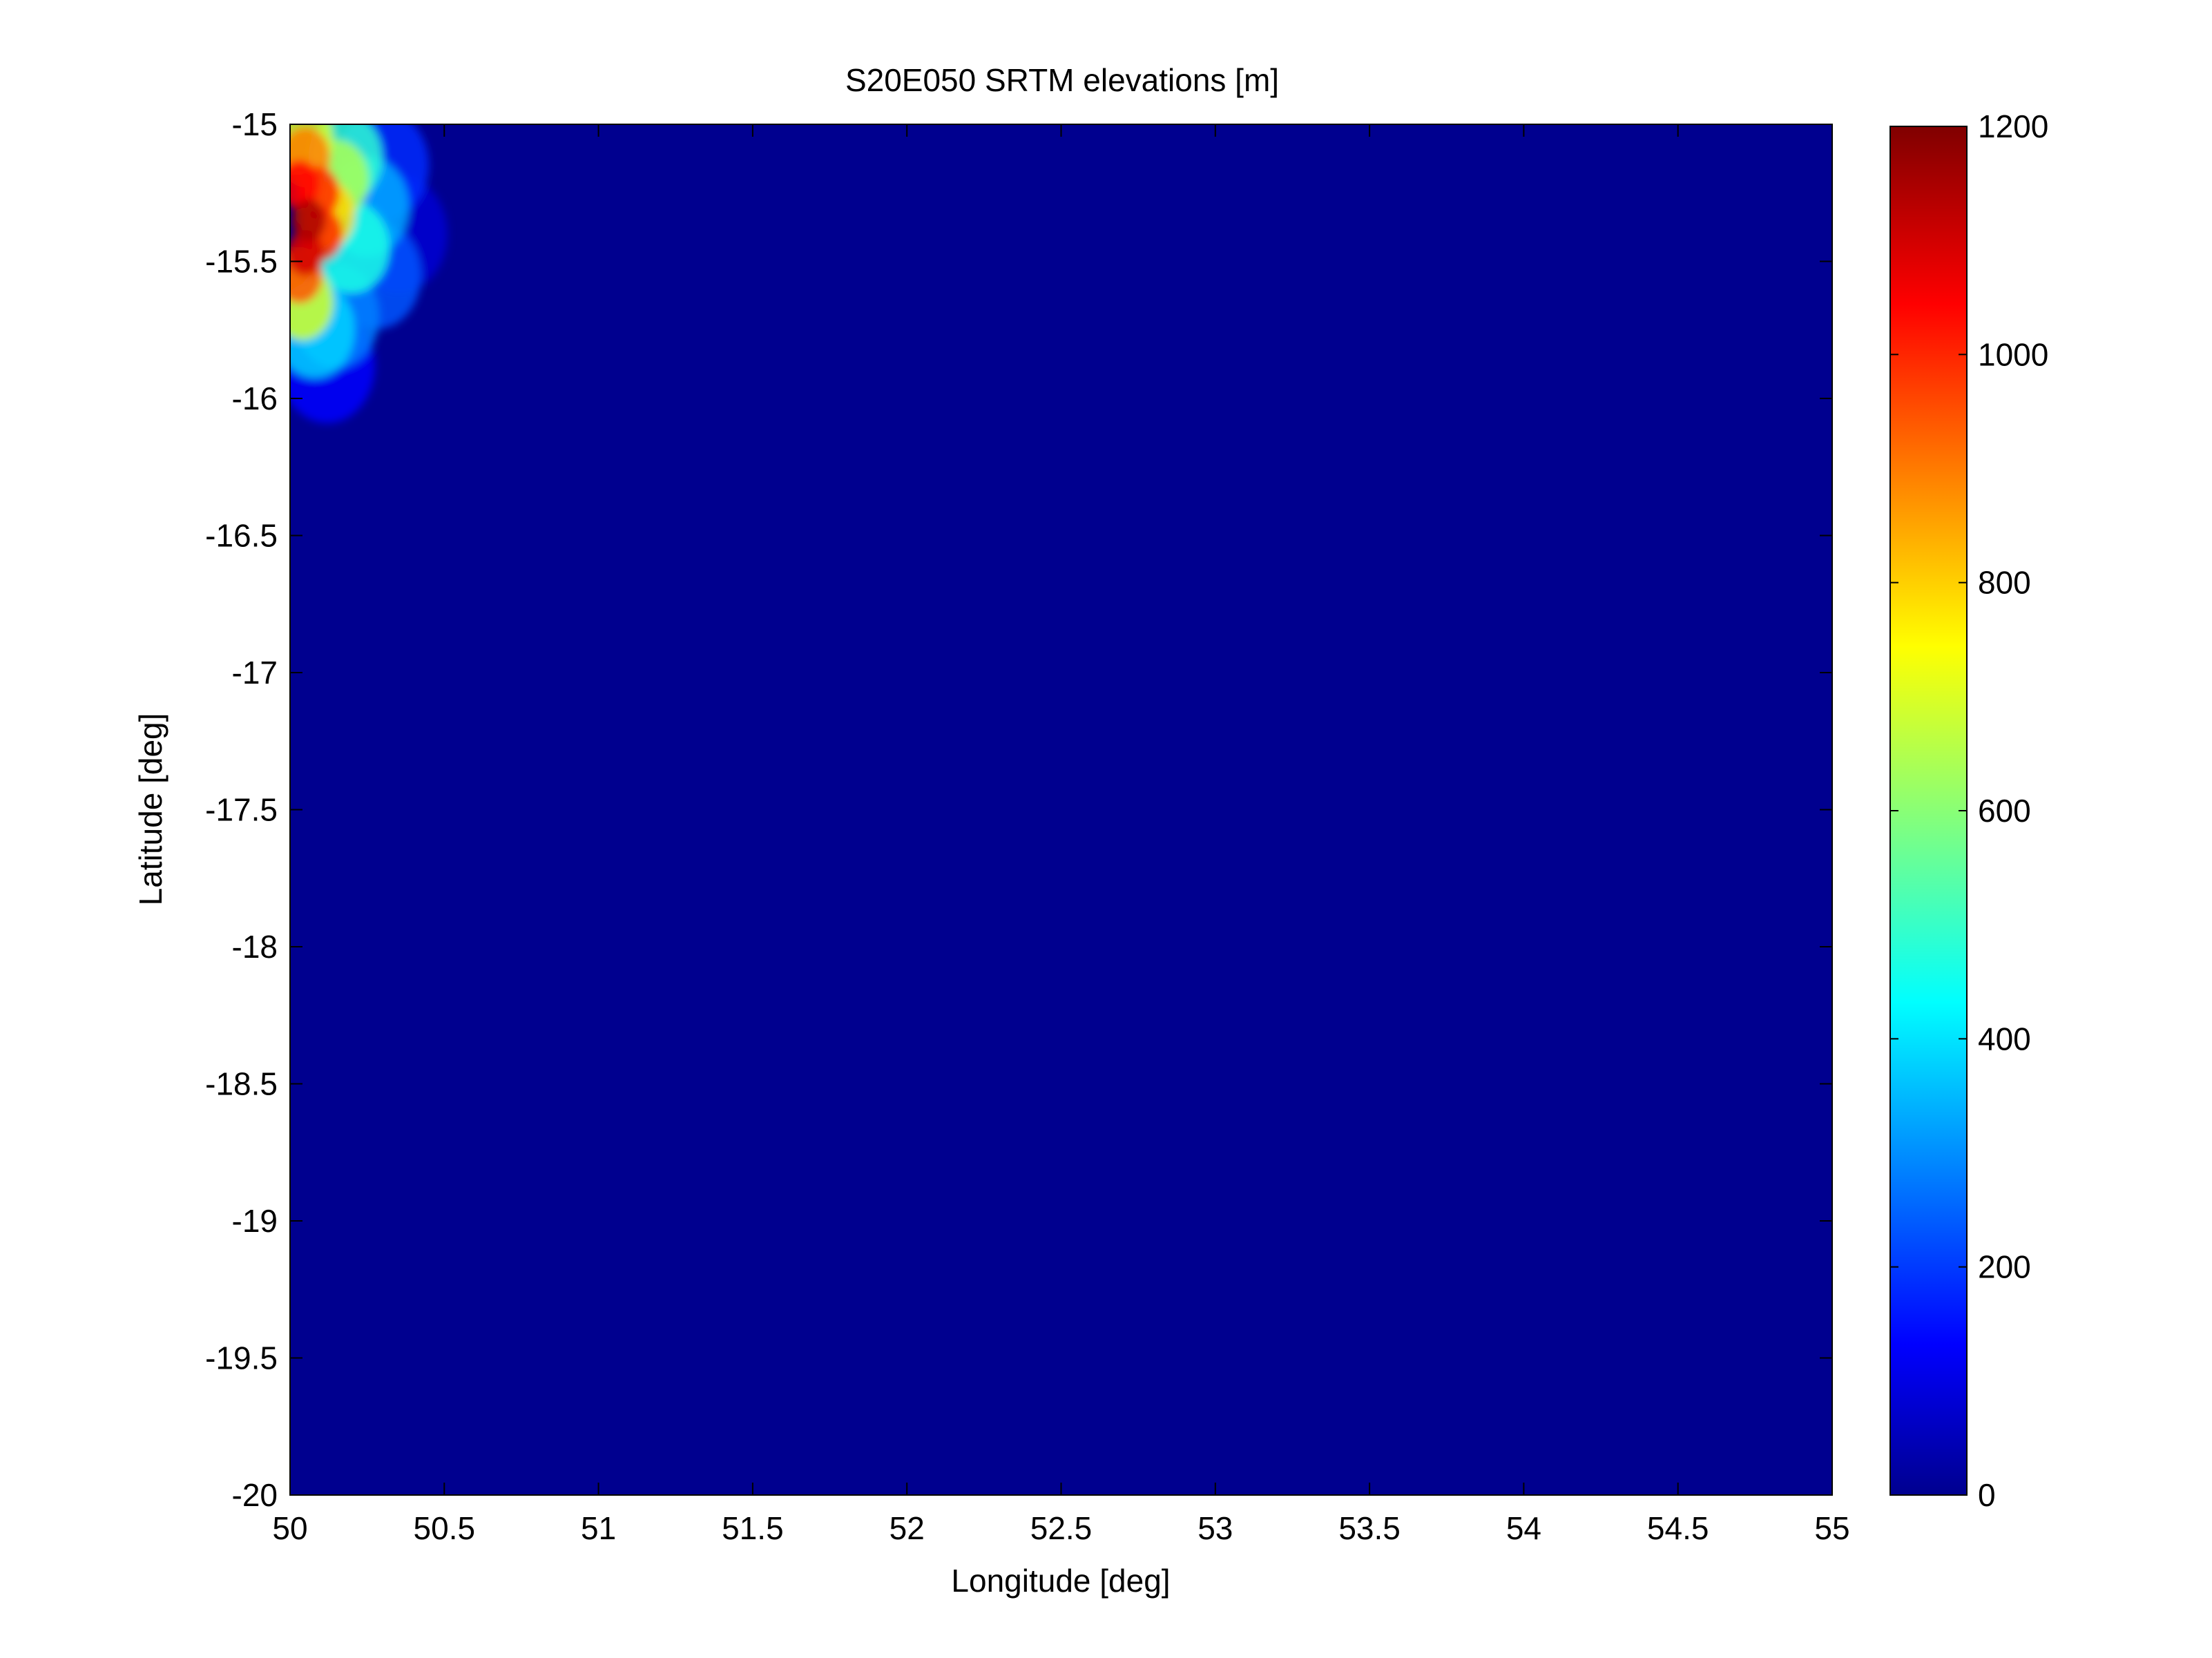 Image resolution: width=2212 pixels, height=1658 pixels. I want to click on chart-title: S20E050 SRTM elevations [m], so click(1062, 80).